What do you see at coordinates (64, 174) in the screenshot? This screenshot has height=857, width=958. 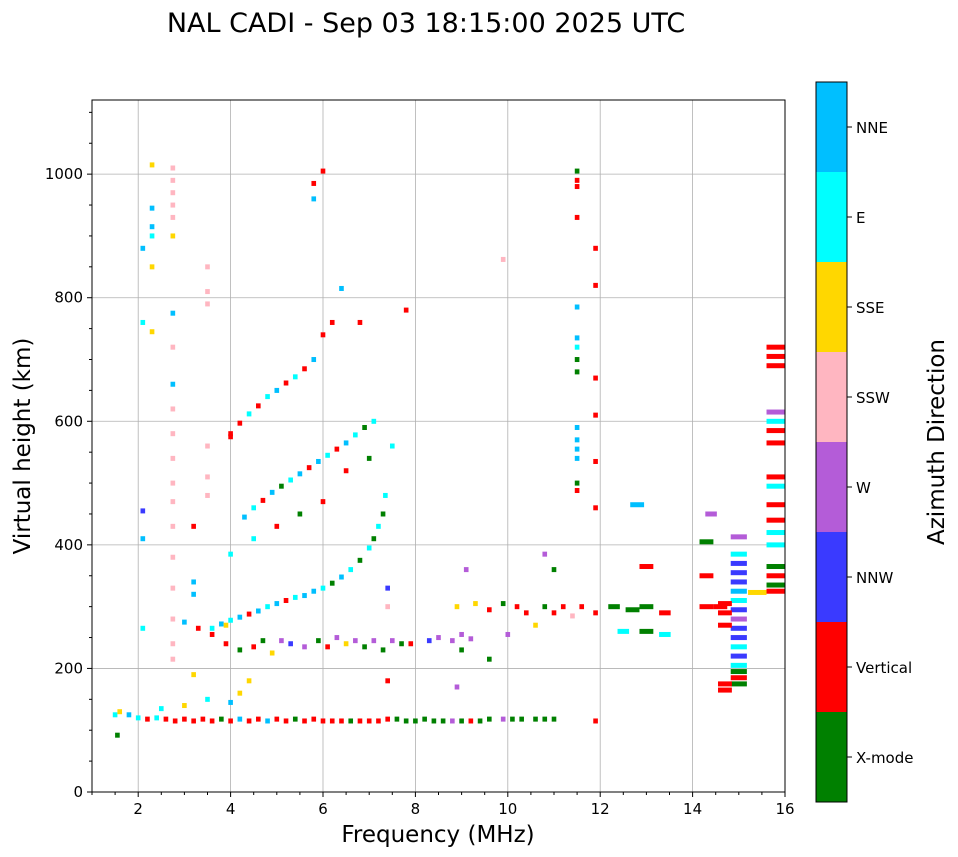 I see `y-tick-label: 1000` at bounding box center [64, 174].